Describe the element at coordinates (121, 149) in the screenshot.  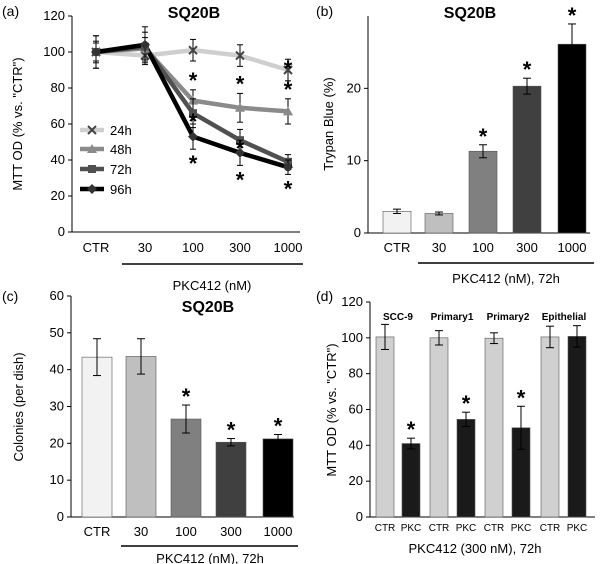
I see `legend-label: 48h` at that location.